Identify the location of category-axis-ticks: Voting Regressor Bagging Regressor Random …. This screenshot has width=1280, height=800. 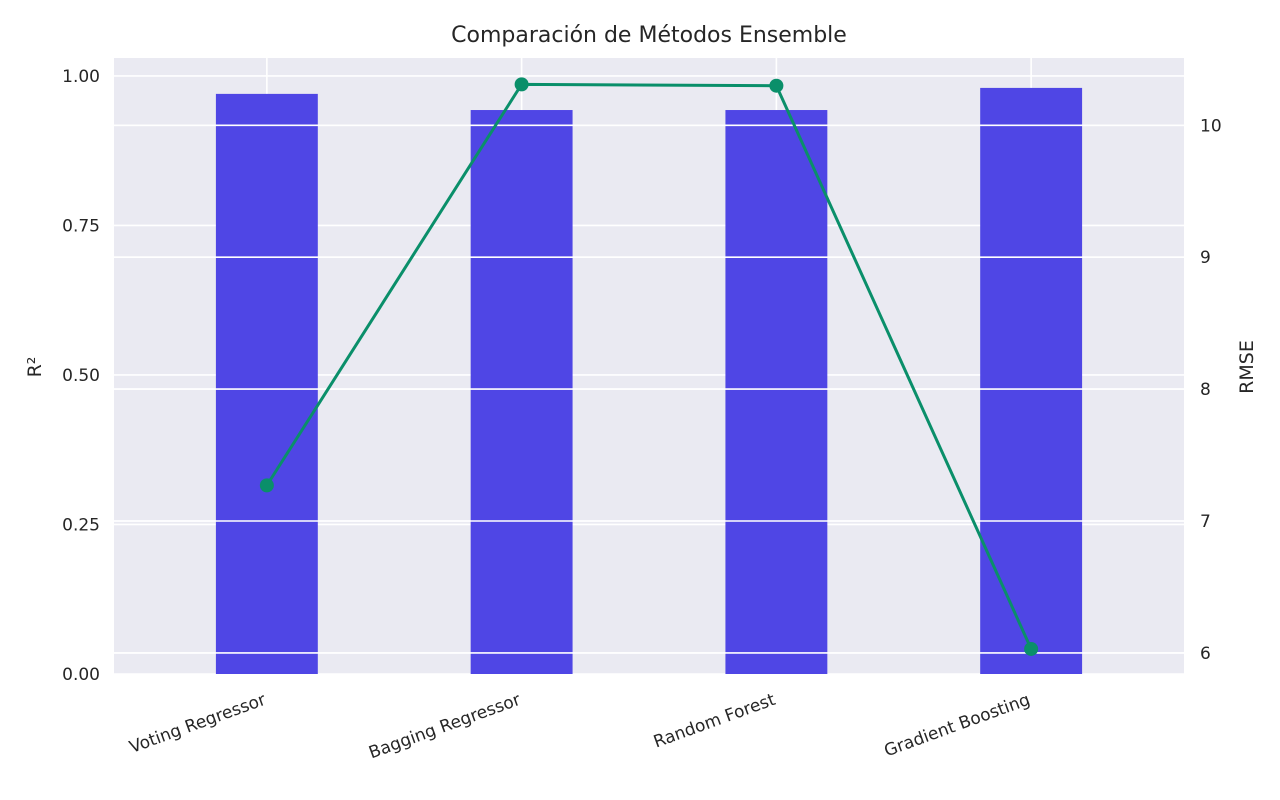
(580, 727).